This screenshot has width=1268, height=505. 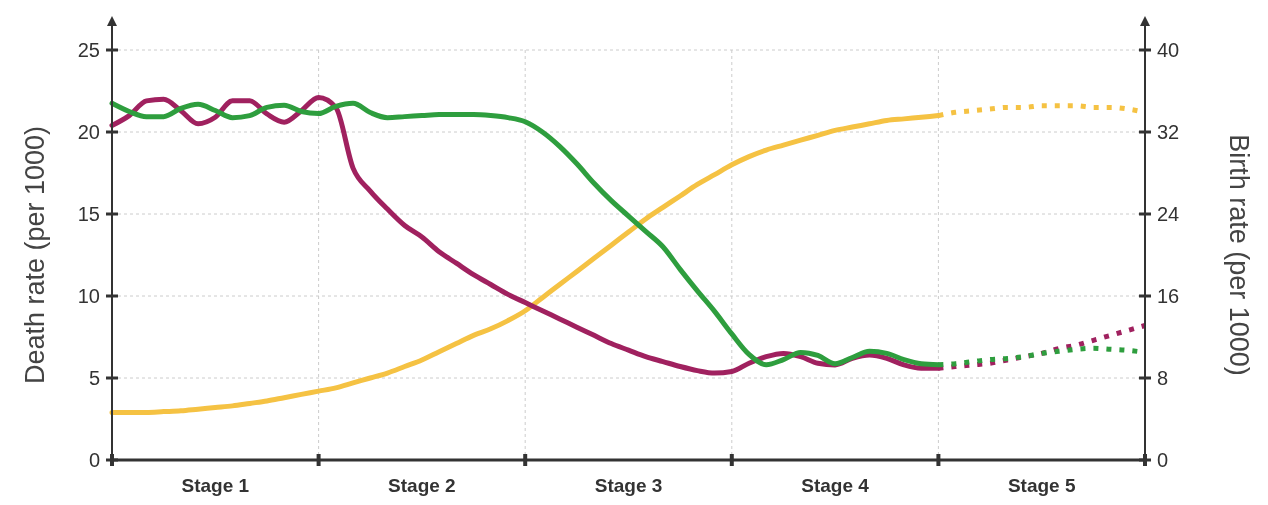 What do you see at coordinates (88, 50) in the screenshot?
I see `y-tick-label: 25` at bounding box center [88, 50].